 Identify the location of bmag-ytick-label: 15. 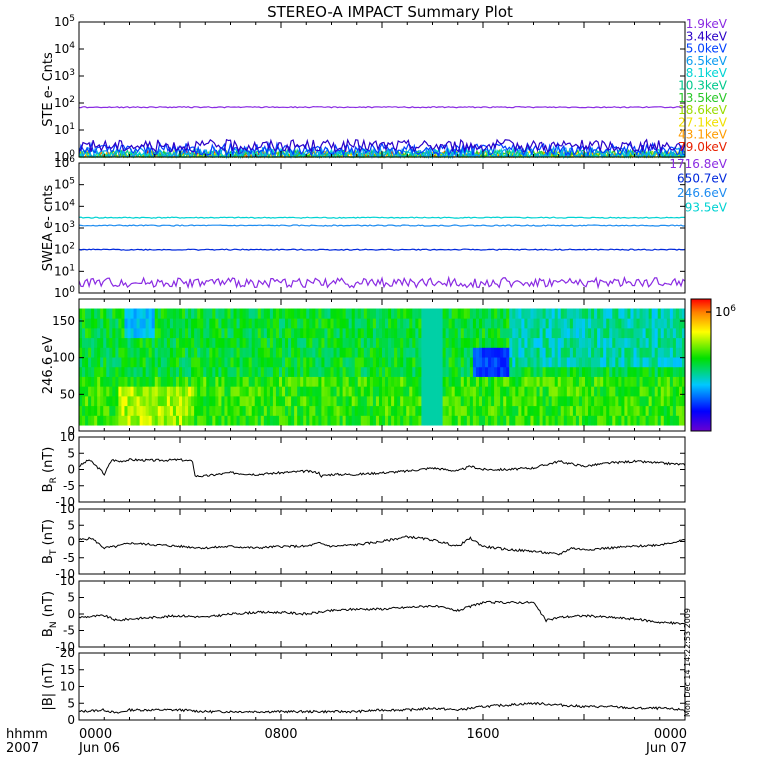
(67, 670).